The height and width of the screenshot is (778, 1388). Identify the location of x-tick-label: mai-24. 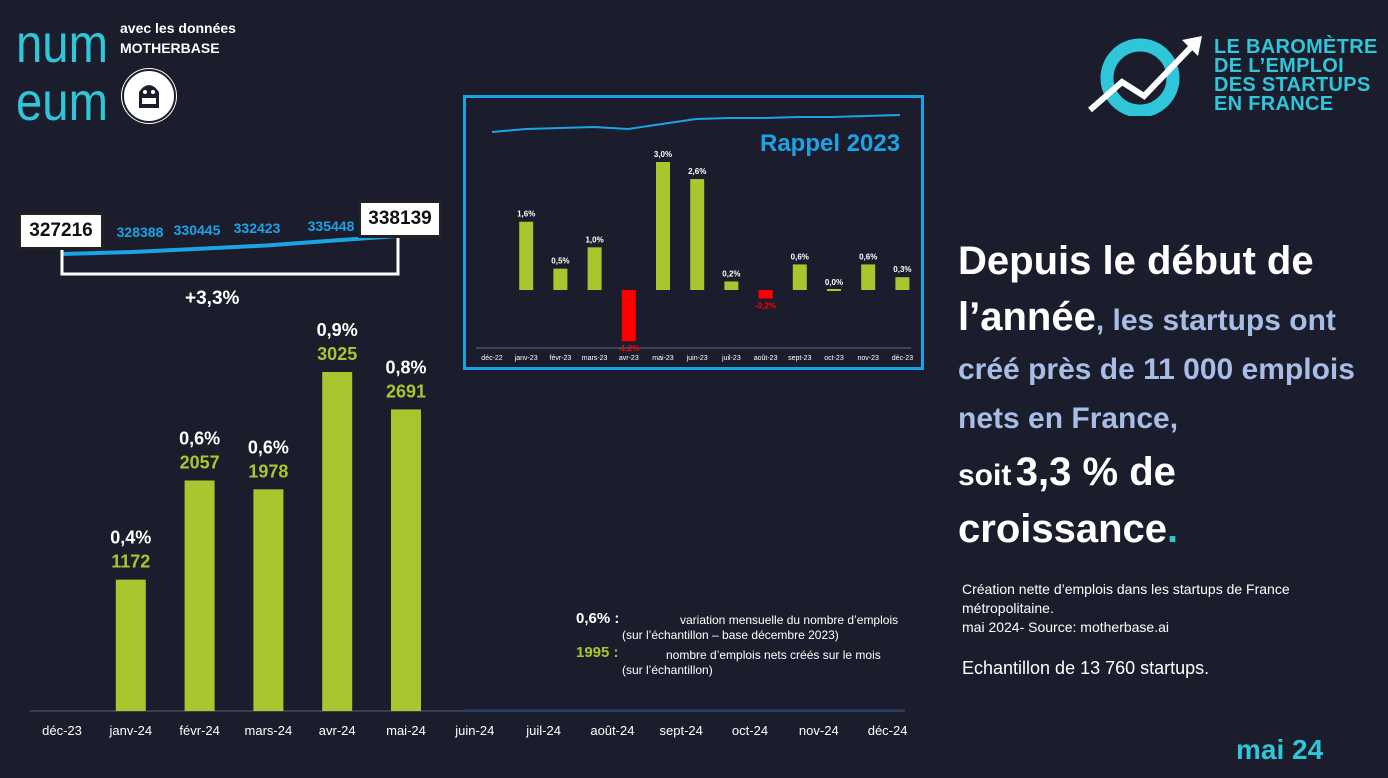
(406, 730).